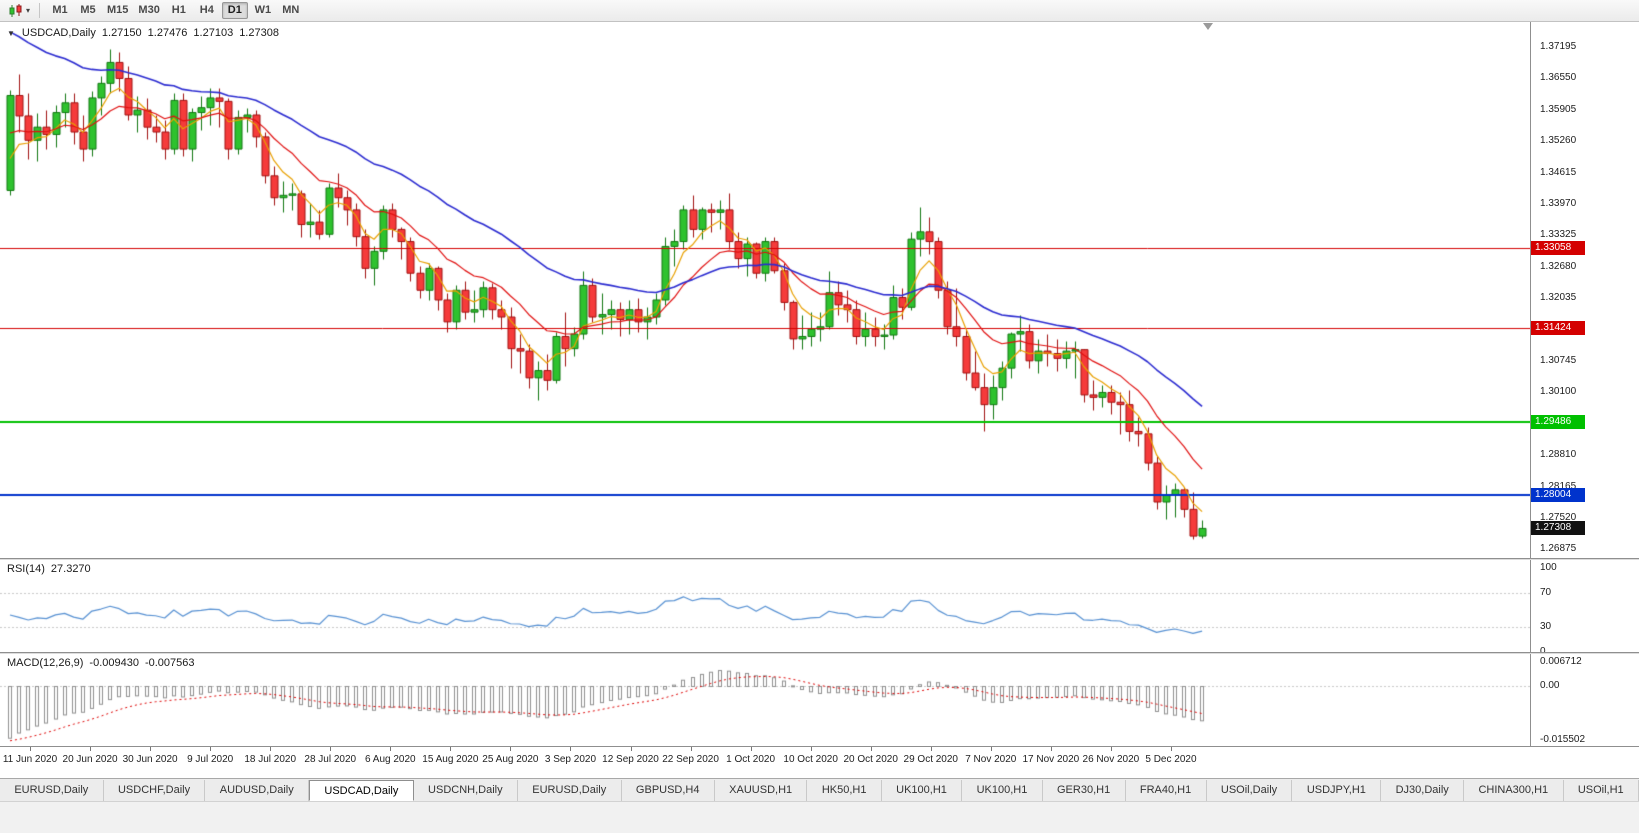  I want to click on chart-tab-xauusd-h1: XAUUSD,H1, so click(761, 790).